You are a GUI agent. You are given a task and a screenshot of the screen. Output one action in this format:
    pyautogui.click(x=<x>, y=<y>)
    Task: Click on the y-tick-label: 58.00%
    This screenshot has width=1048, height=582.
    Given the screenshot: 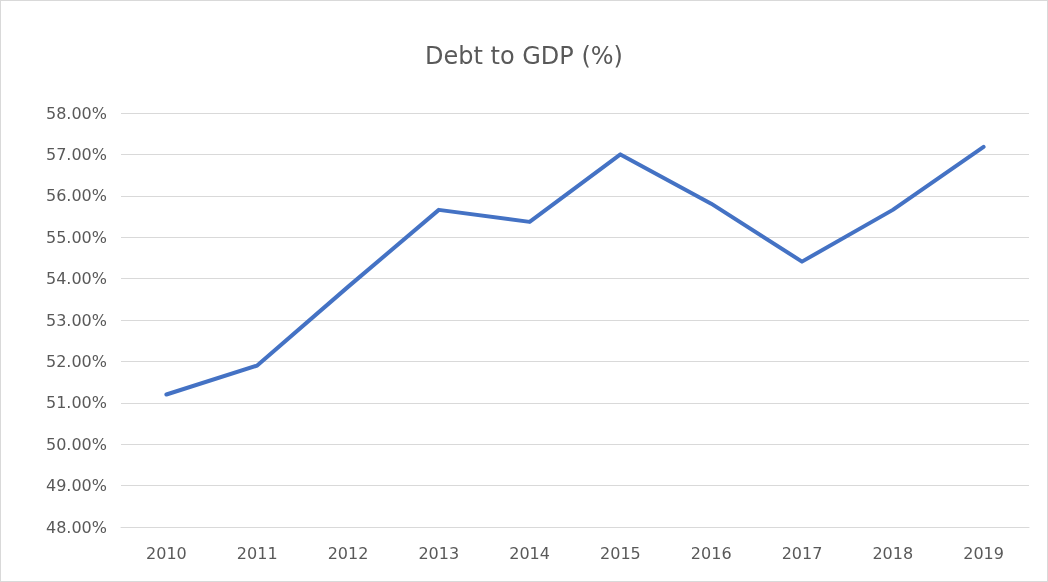 What is the action you would take?
    pyautogui.click(x=76, y=113)
    